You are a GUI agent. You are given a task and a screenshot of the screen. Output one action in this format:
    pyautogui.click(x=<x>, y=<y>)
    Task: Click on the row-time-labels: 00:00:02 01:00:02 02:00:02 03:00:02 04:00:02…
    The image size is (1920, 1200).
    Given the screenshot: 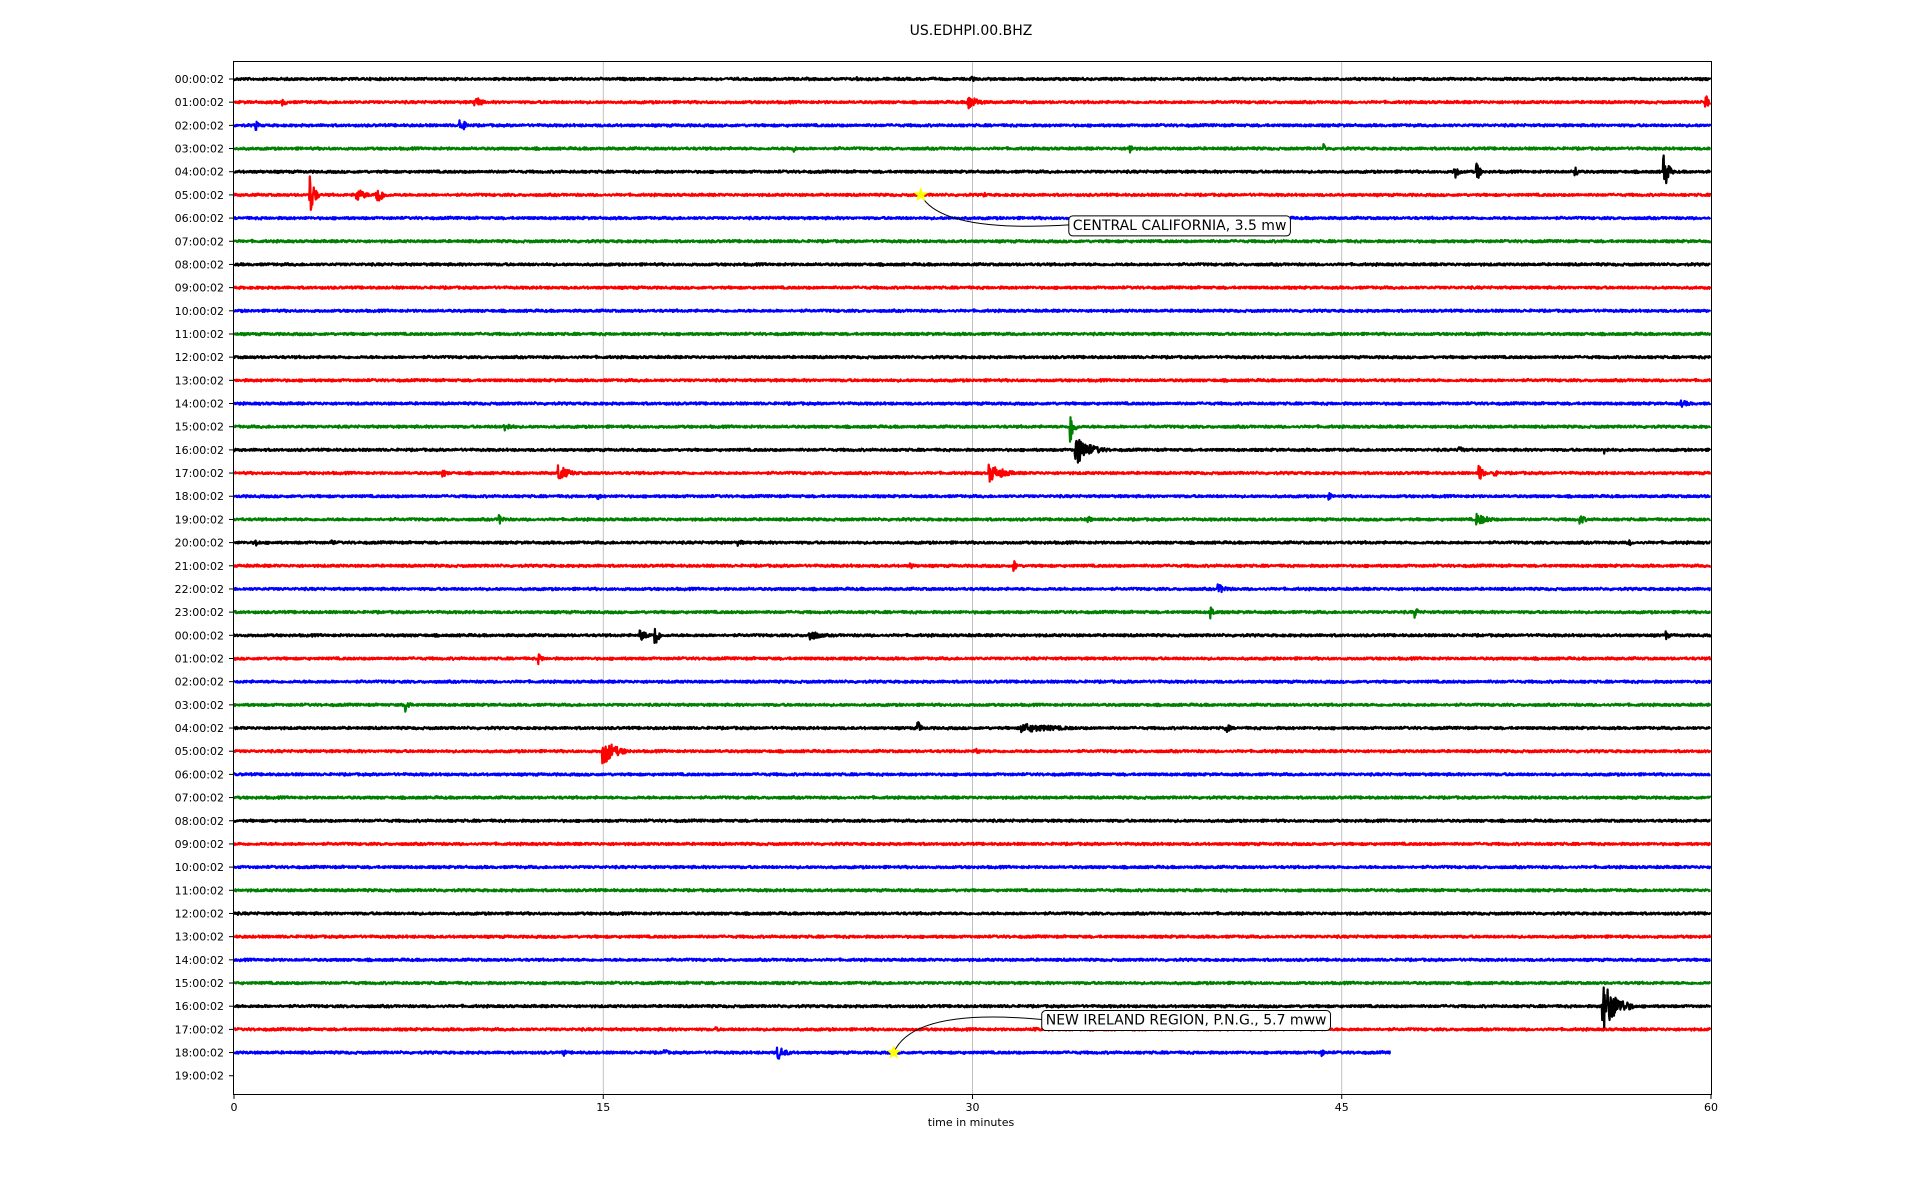 What is the action you would take?
    pyautogui.click(x=204, y=578)
    